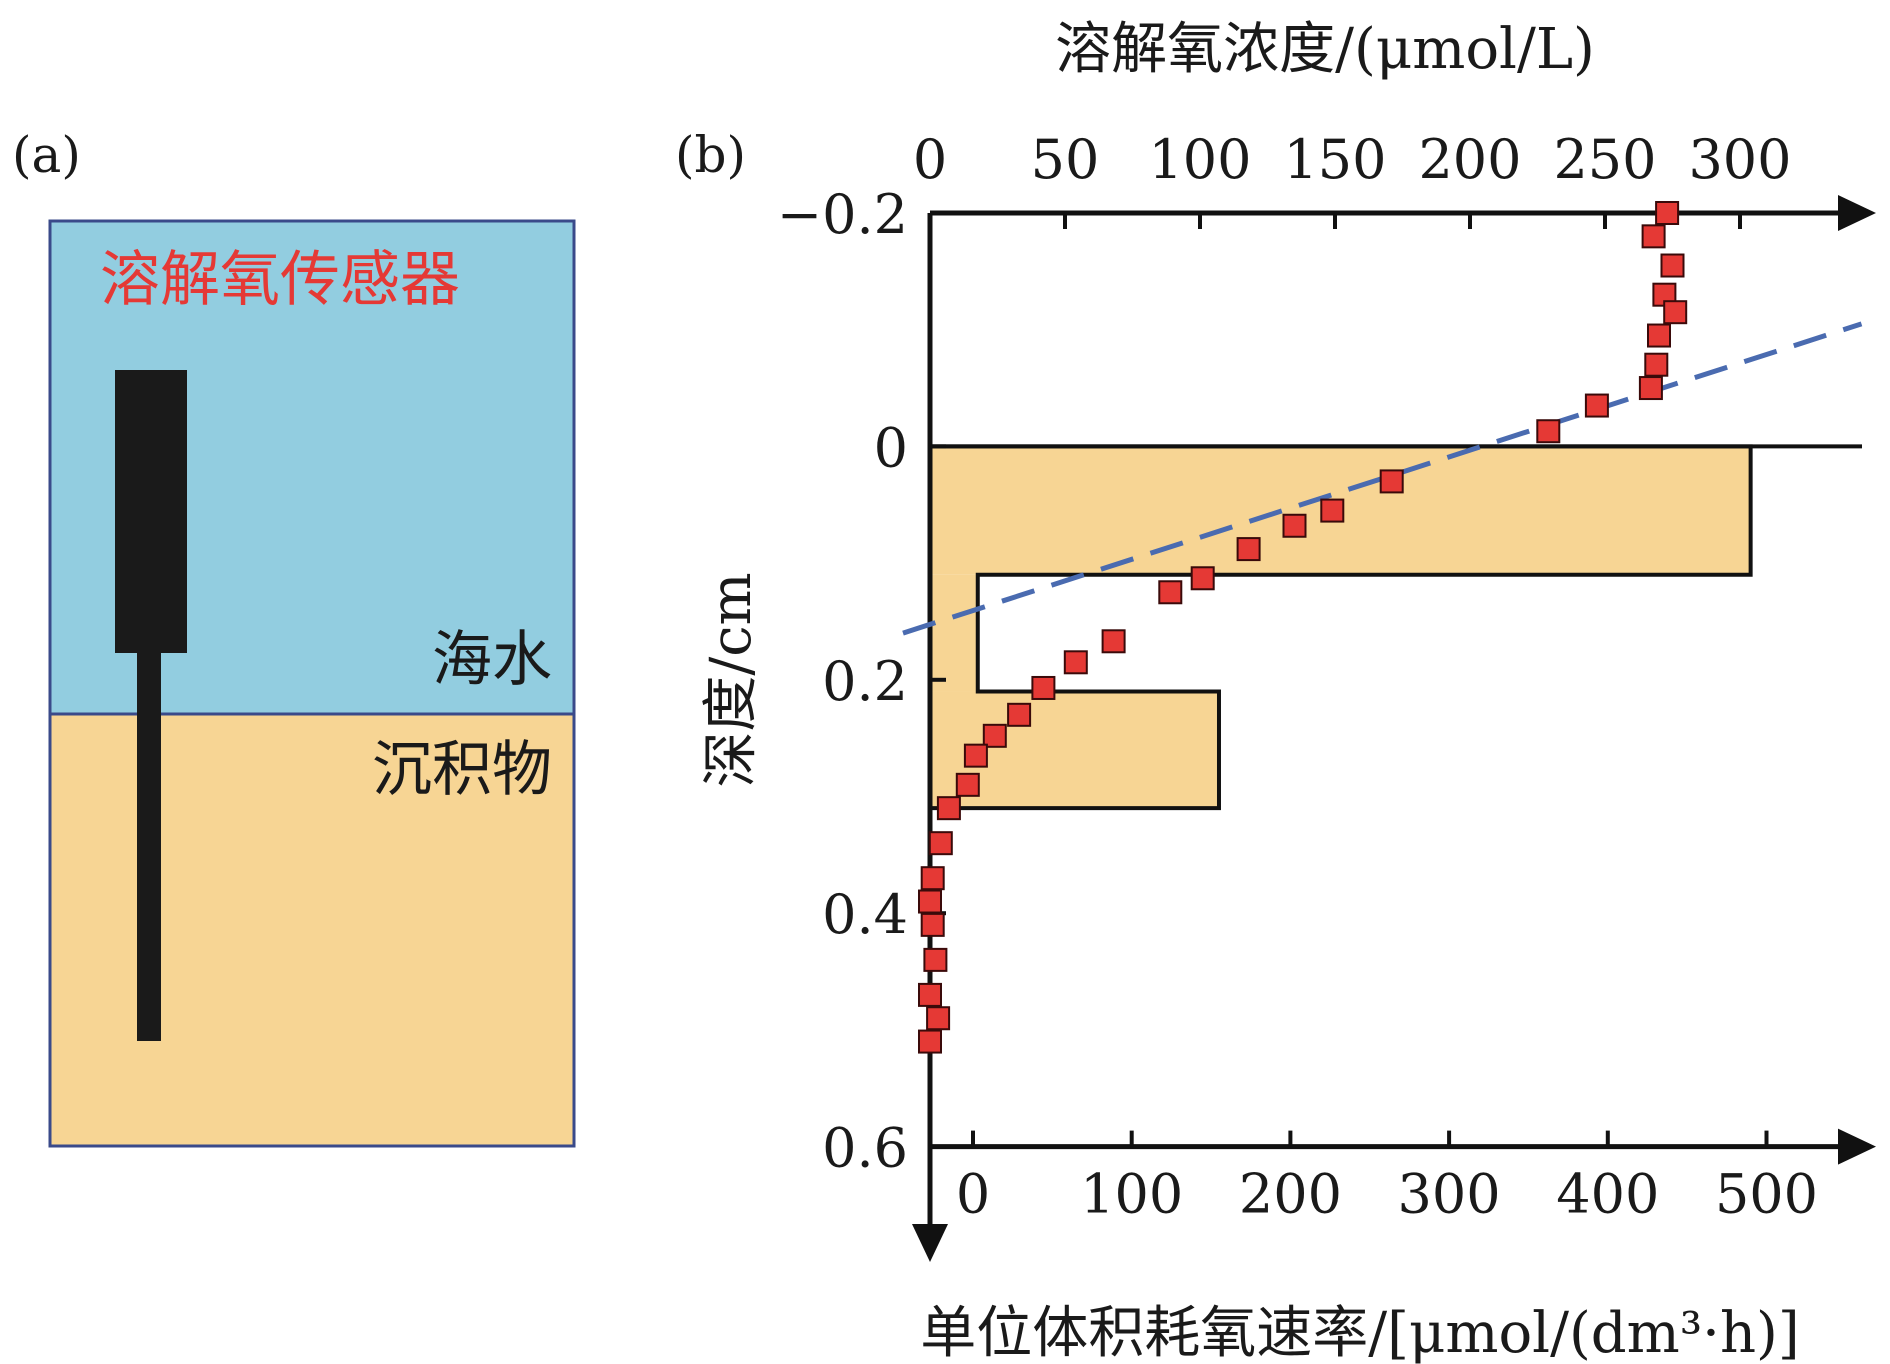 This screenshot has width=1890, height=1364. I want to click on bottom-tick-label-2: 200, so click(1290, 1194).